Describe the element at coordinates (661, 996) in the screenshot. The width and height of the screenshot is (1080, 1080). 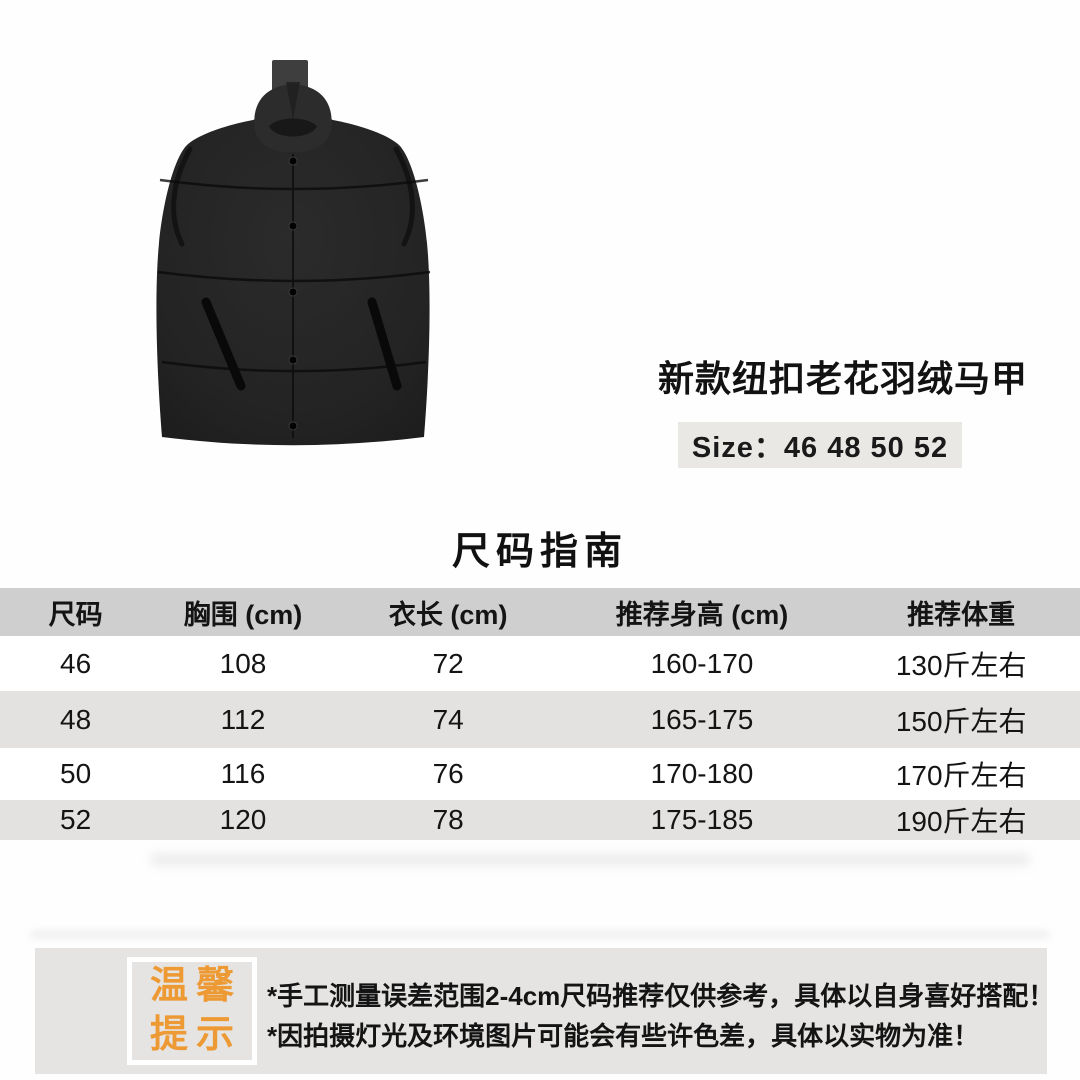
I see `tips-text-line: *手工测量误差范围2-4cm尺码推荐仅供参考，具体以自身喜好搭配！` at that location.